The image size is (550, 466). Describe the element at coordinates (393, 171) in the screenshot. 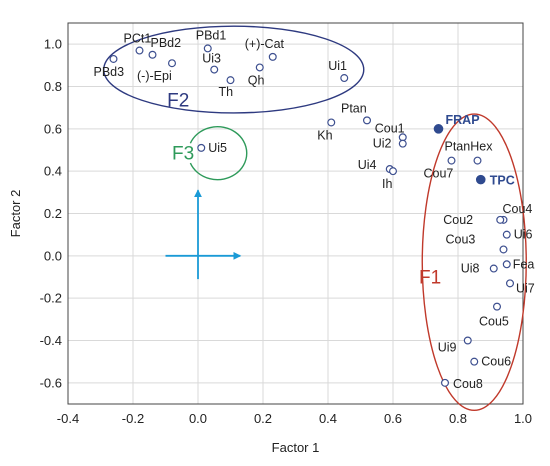

I see `point-ih` at that location.